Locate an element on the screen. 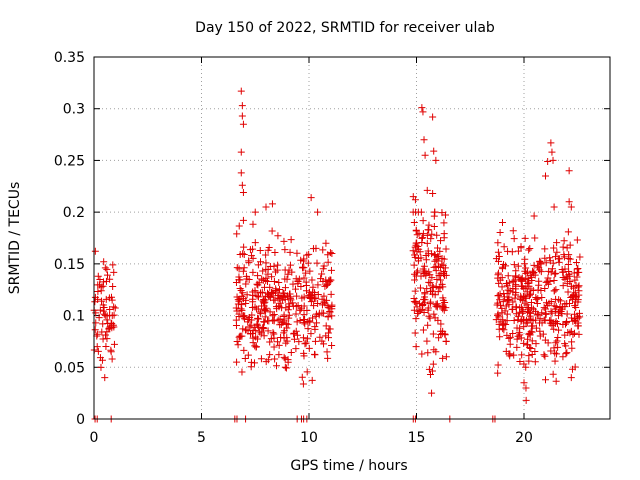 The height and width of the screenshot is (480, 640). x-tick-label: 20 is located at coordinates (524, 438).